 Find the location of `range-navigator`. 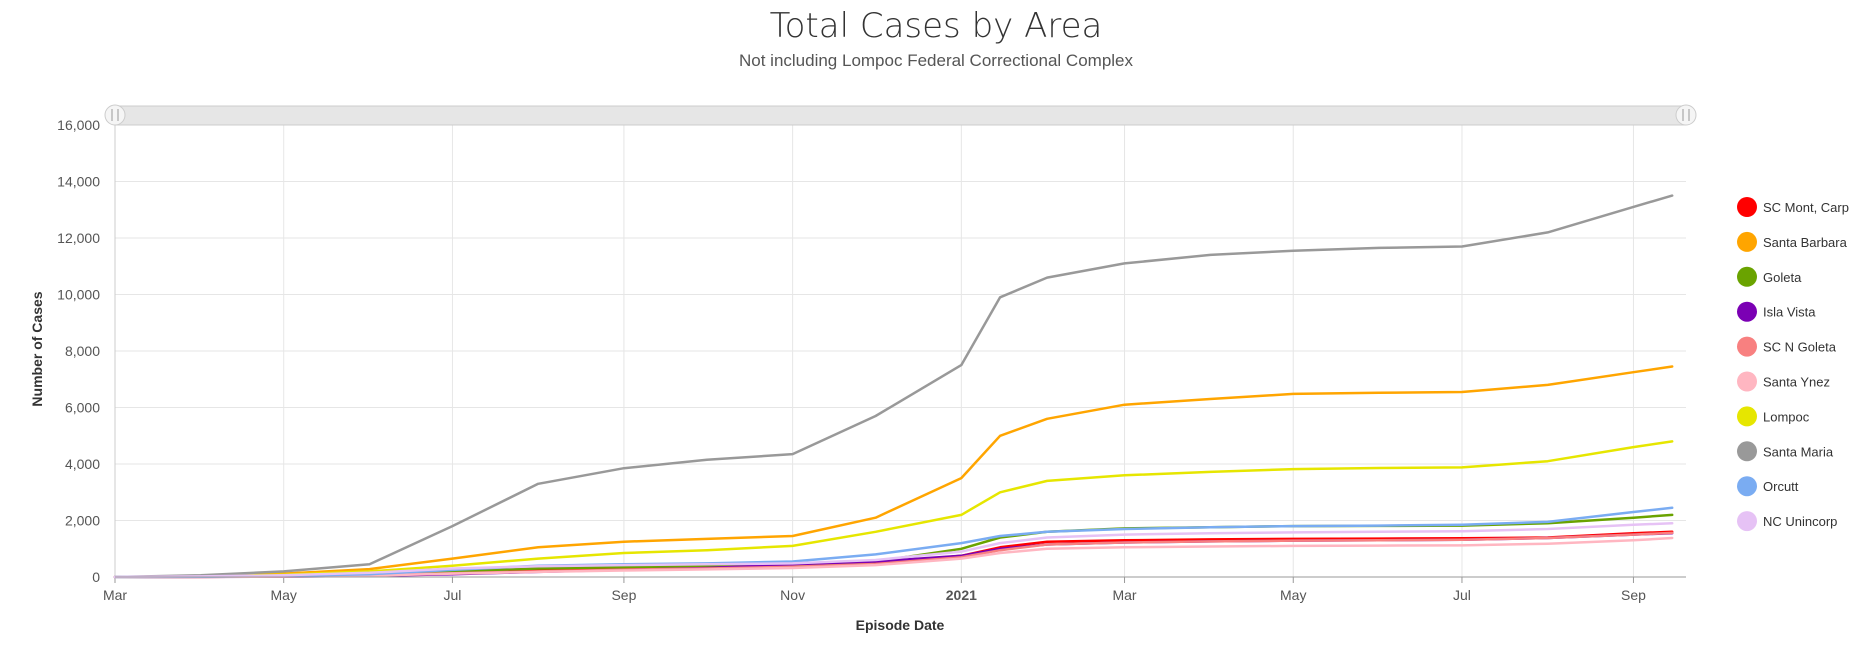

range-navigator is located at coordinates (900, 115).